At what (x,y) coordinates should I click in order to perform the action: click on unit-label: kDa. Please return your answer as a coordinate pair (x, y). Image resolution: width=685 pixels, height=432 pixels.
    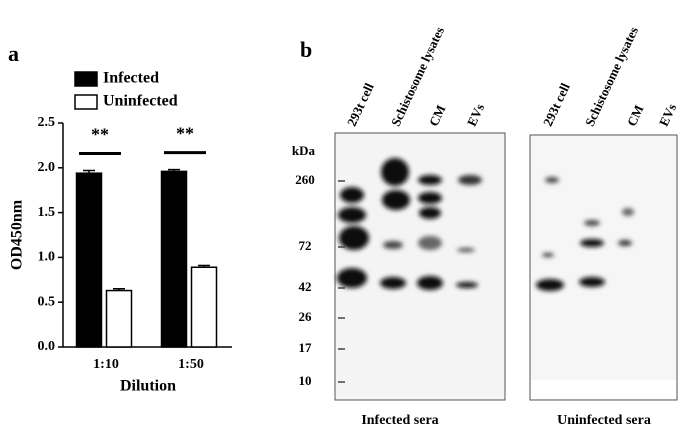
    Looking at the image, I should click on (304, 150).